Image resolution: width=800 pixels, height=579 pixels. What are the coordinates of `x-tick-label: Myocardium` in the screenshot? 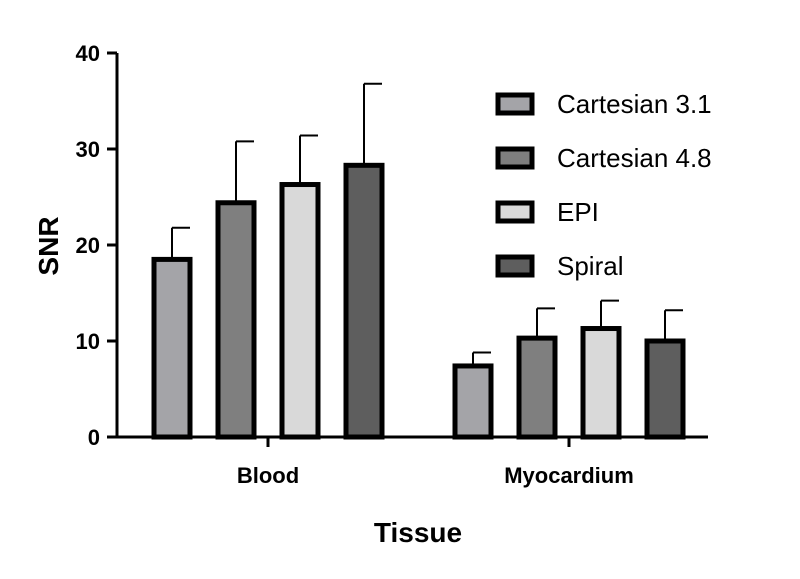 It's located at (569, 475).